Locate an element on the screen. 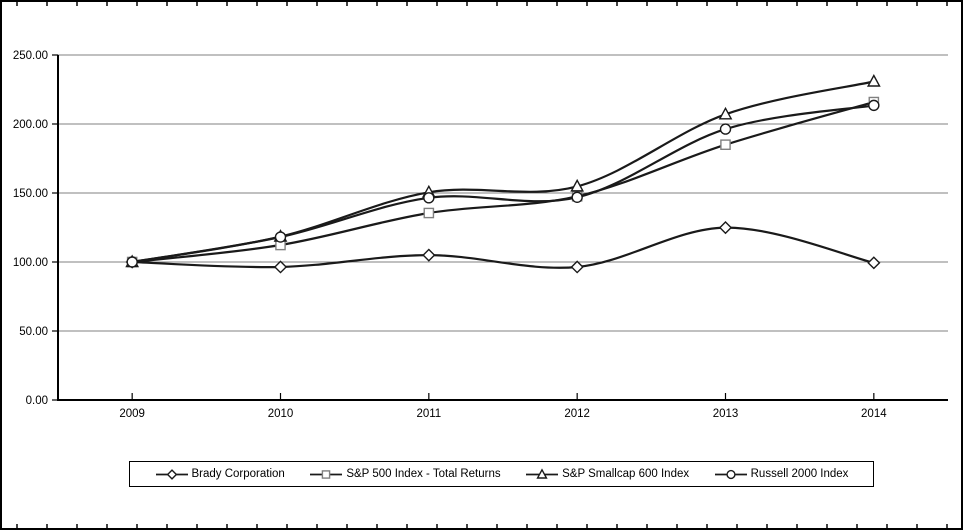 This screenshot has height=530, width=963. y-axis-tick-label: 100.00 is located at coordinates (30, 263).